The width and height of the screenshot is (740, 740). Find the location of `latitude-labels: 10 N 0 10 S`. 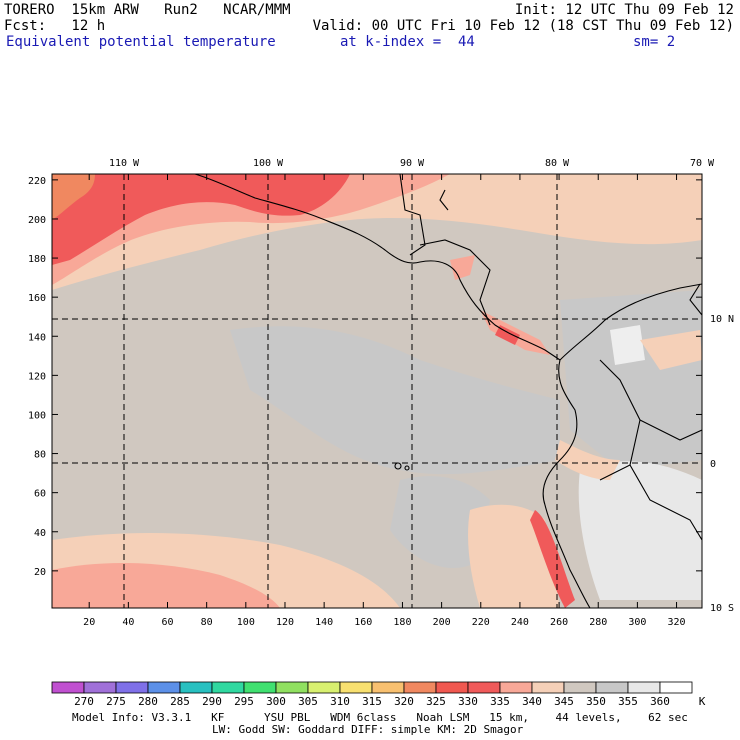

latitude-labels: 10 N 0 10 S is located at coordinates (722, 464).